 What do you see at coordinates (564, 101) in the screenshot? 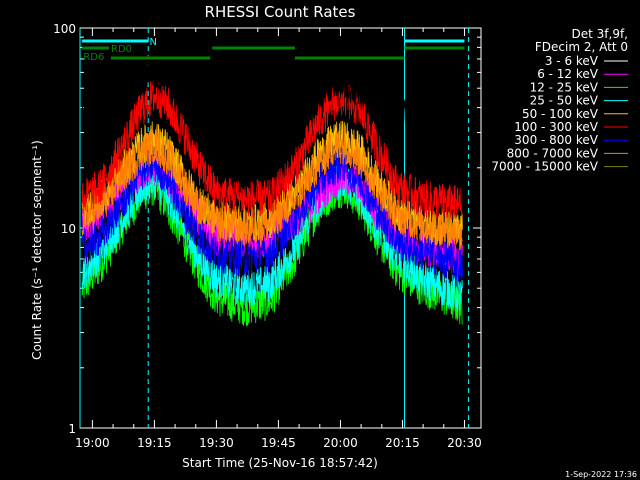
I see `legend-entry-label: 25 - 50 keV` at bounding box center [564, 101].